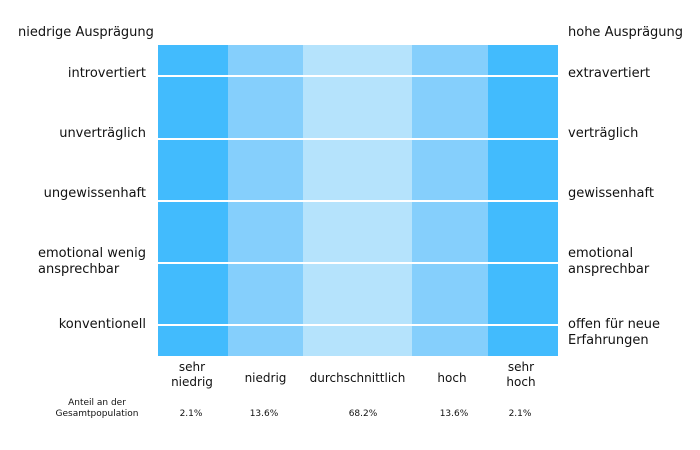 This screenshot has width=700, height=450. What do you see at coordinates (191, 414) in the screenshot?
I see `share-sehr-niedrig: 2.1%` at bounding box center [191, 414].